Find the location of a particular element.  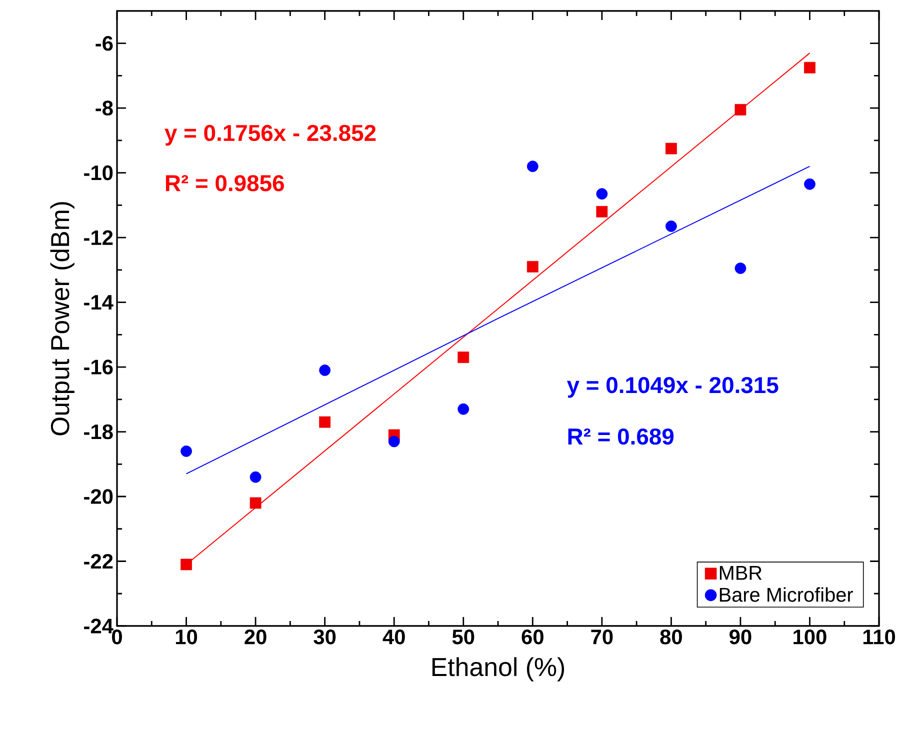

legend-label: Bare Microfiber is located at coordinates (786, 594).